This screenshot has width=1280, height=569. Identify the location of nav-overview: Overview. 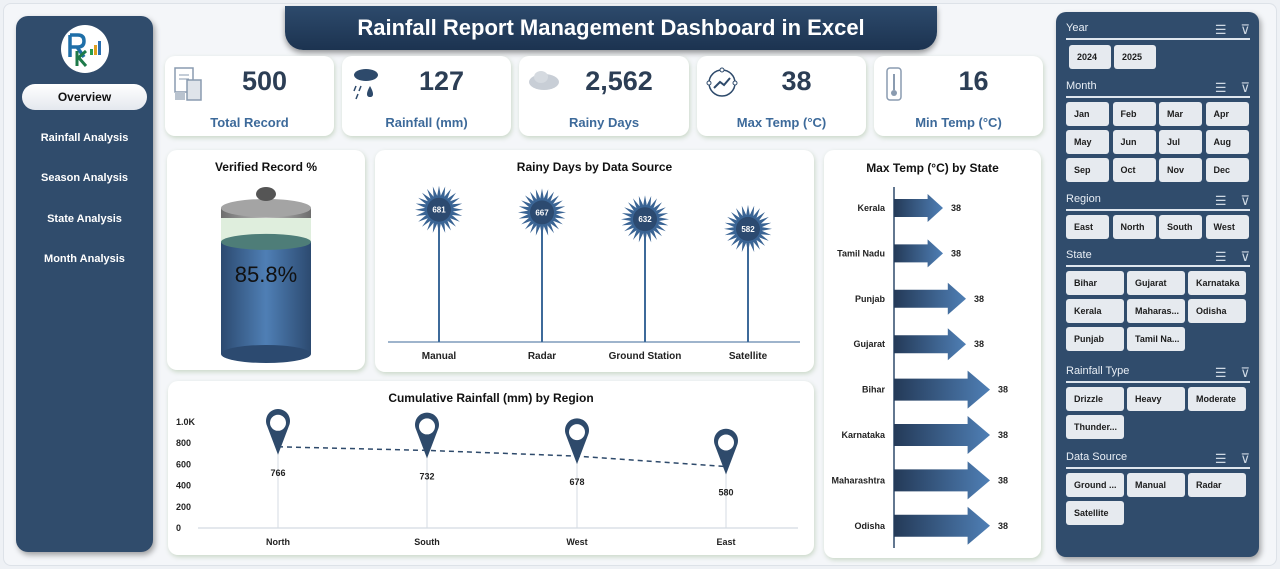
(84, 97).